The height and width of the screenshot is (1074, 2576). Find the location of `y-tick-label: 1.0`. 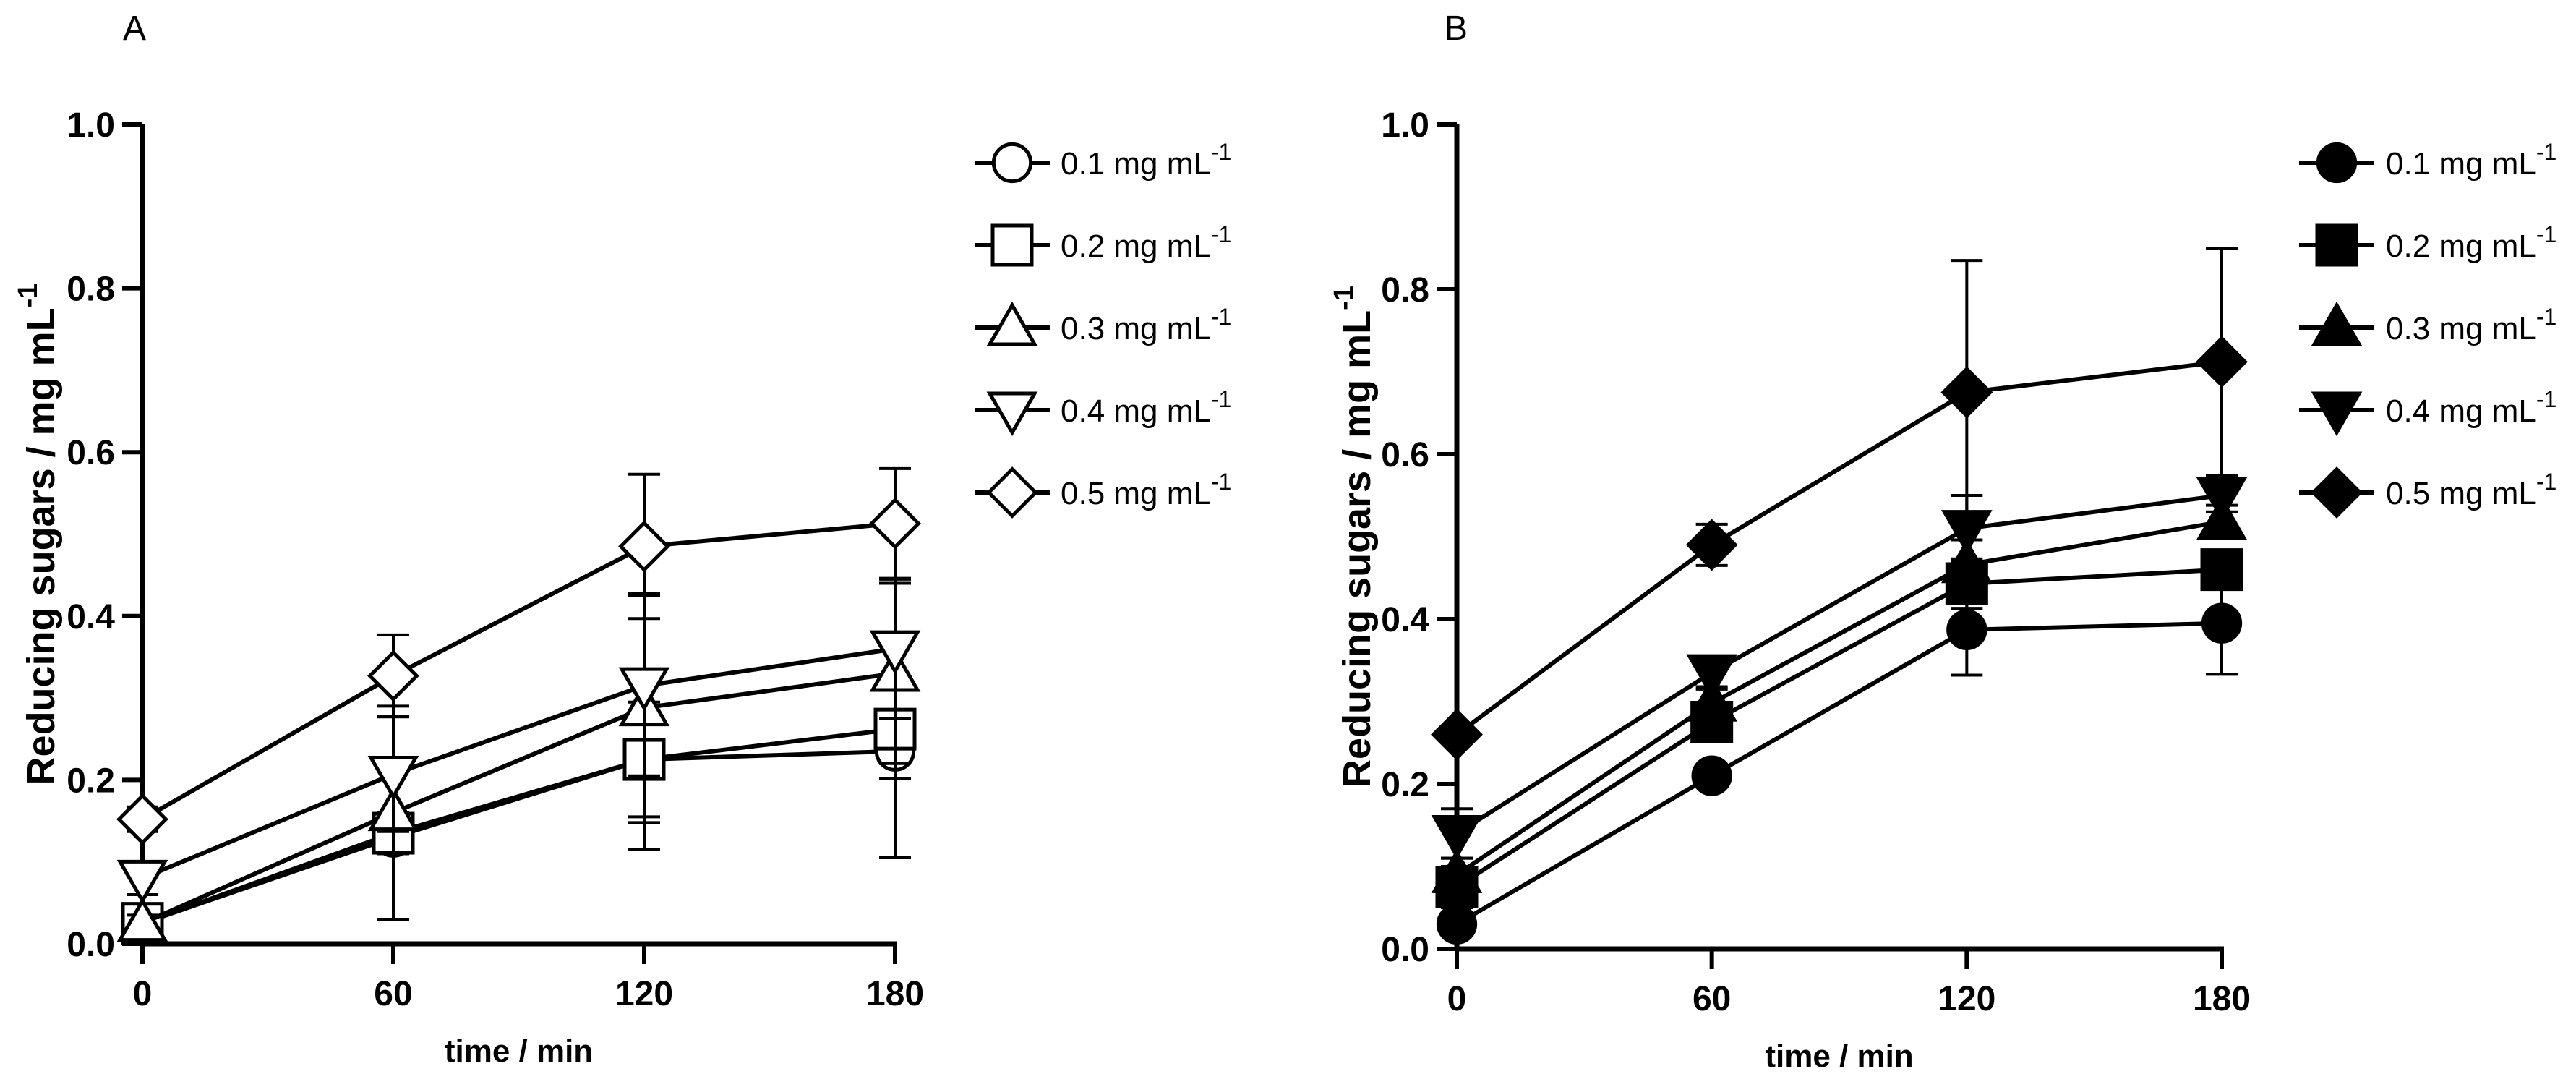

y-tick-label: 1.0 is located at coordinates (1405, 126).